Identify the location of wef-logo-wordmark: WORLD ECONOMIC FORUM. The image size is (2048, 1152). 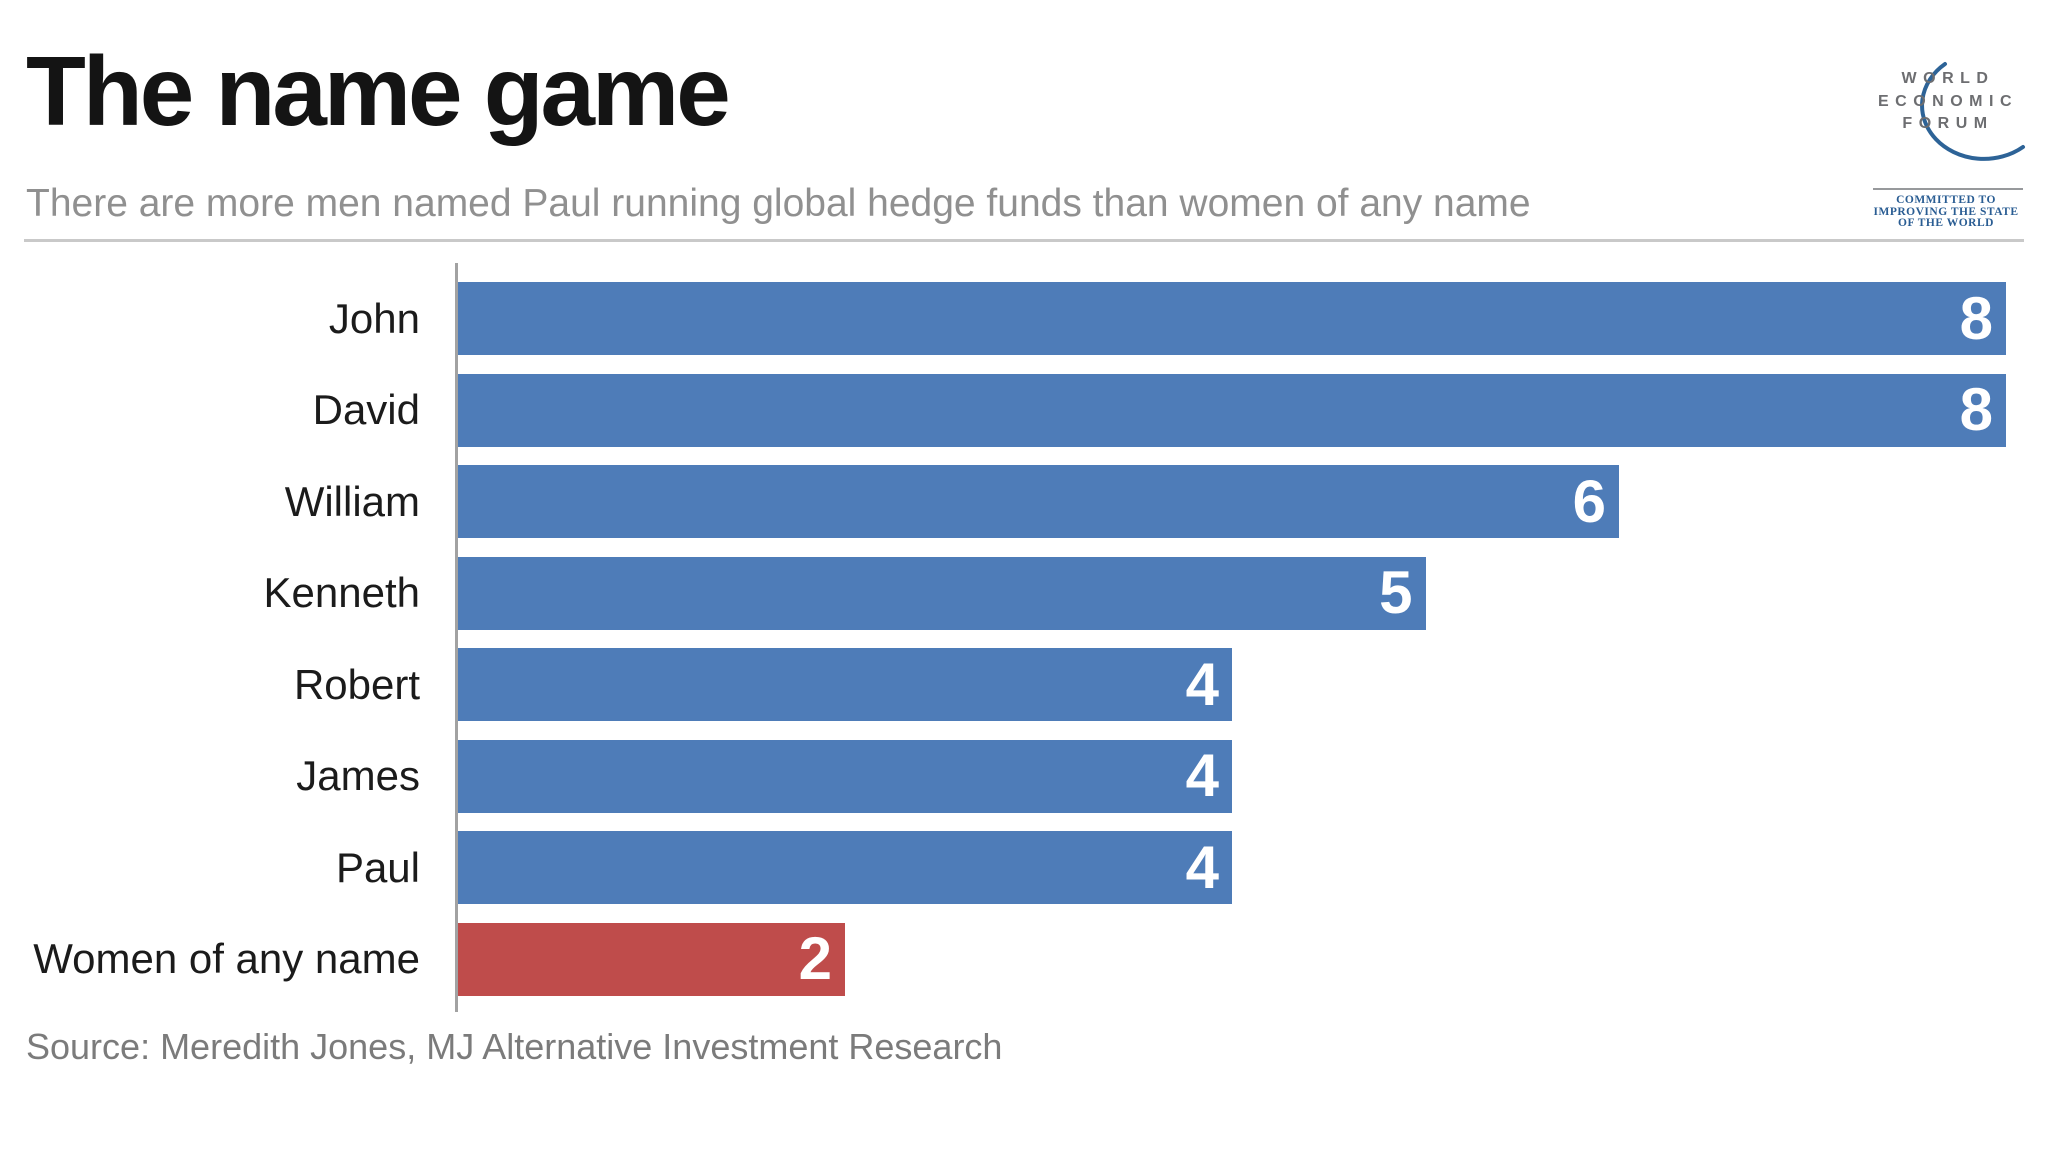
(1946, 102).